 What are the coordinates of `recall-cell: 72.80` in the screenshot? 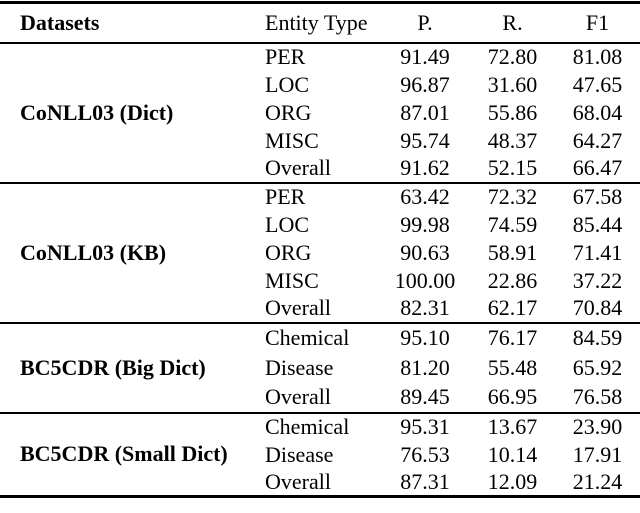 It's located at (512, 56).